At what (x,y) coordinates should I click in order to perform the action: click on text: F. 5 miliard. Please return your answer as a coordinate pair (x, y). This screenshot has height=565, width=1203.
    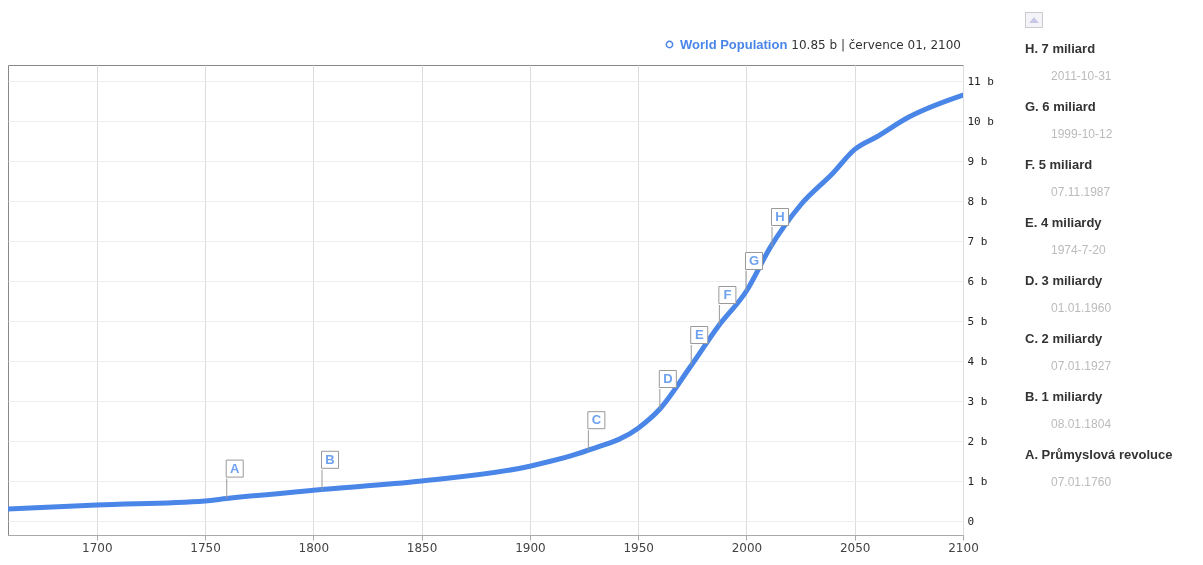
    Looking at the image, I should click on (1059, 165).